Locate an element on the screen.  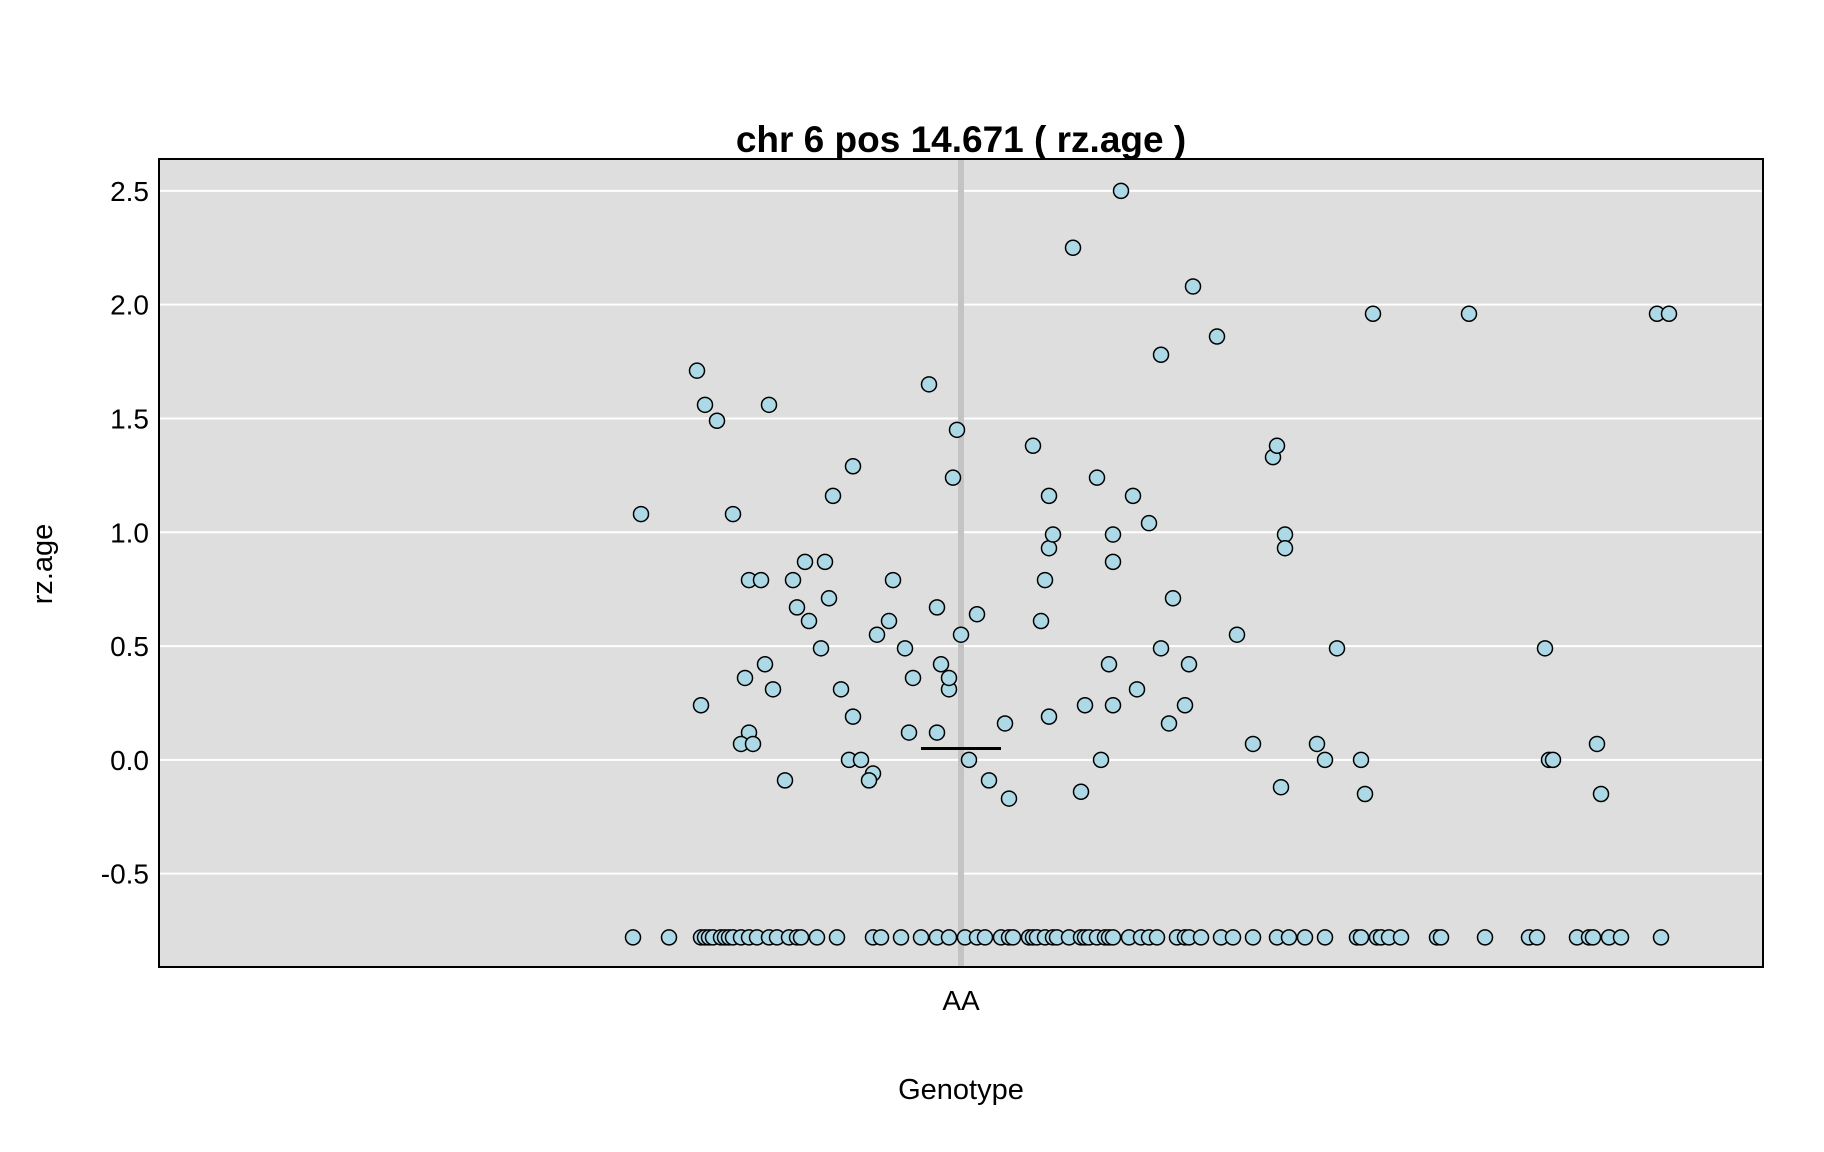
x-axis-ticks: AA is located at coordinates (961, 1000).